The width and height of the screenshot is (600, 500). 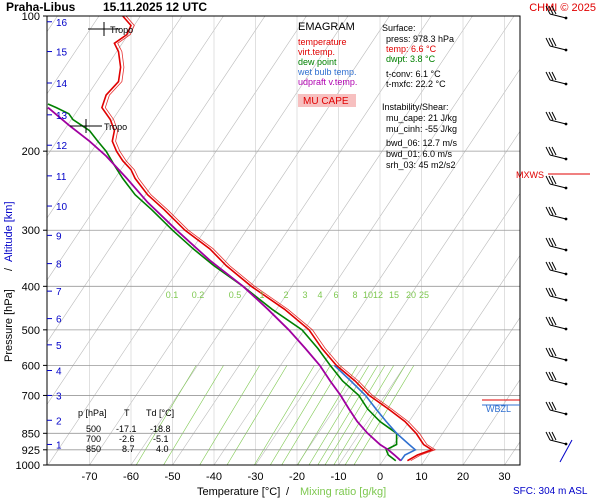 I want to click on instability-mu-cinh: mu_cinh: -55 J/kg, so click(x=421, y=129).